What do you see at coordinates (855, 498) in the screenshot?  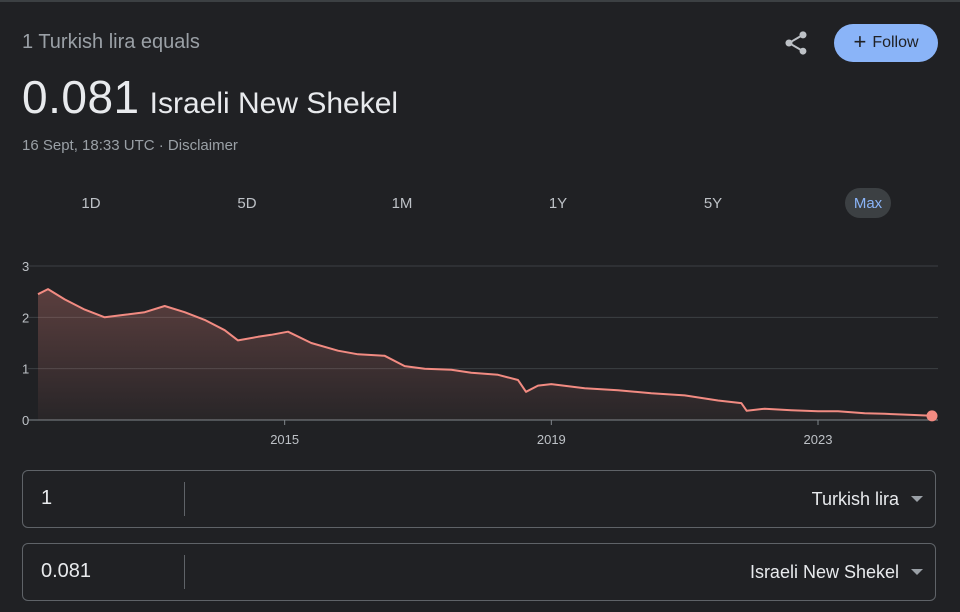 I see `source-currency-label: Turkish lira` at bounding box center [855, 498].